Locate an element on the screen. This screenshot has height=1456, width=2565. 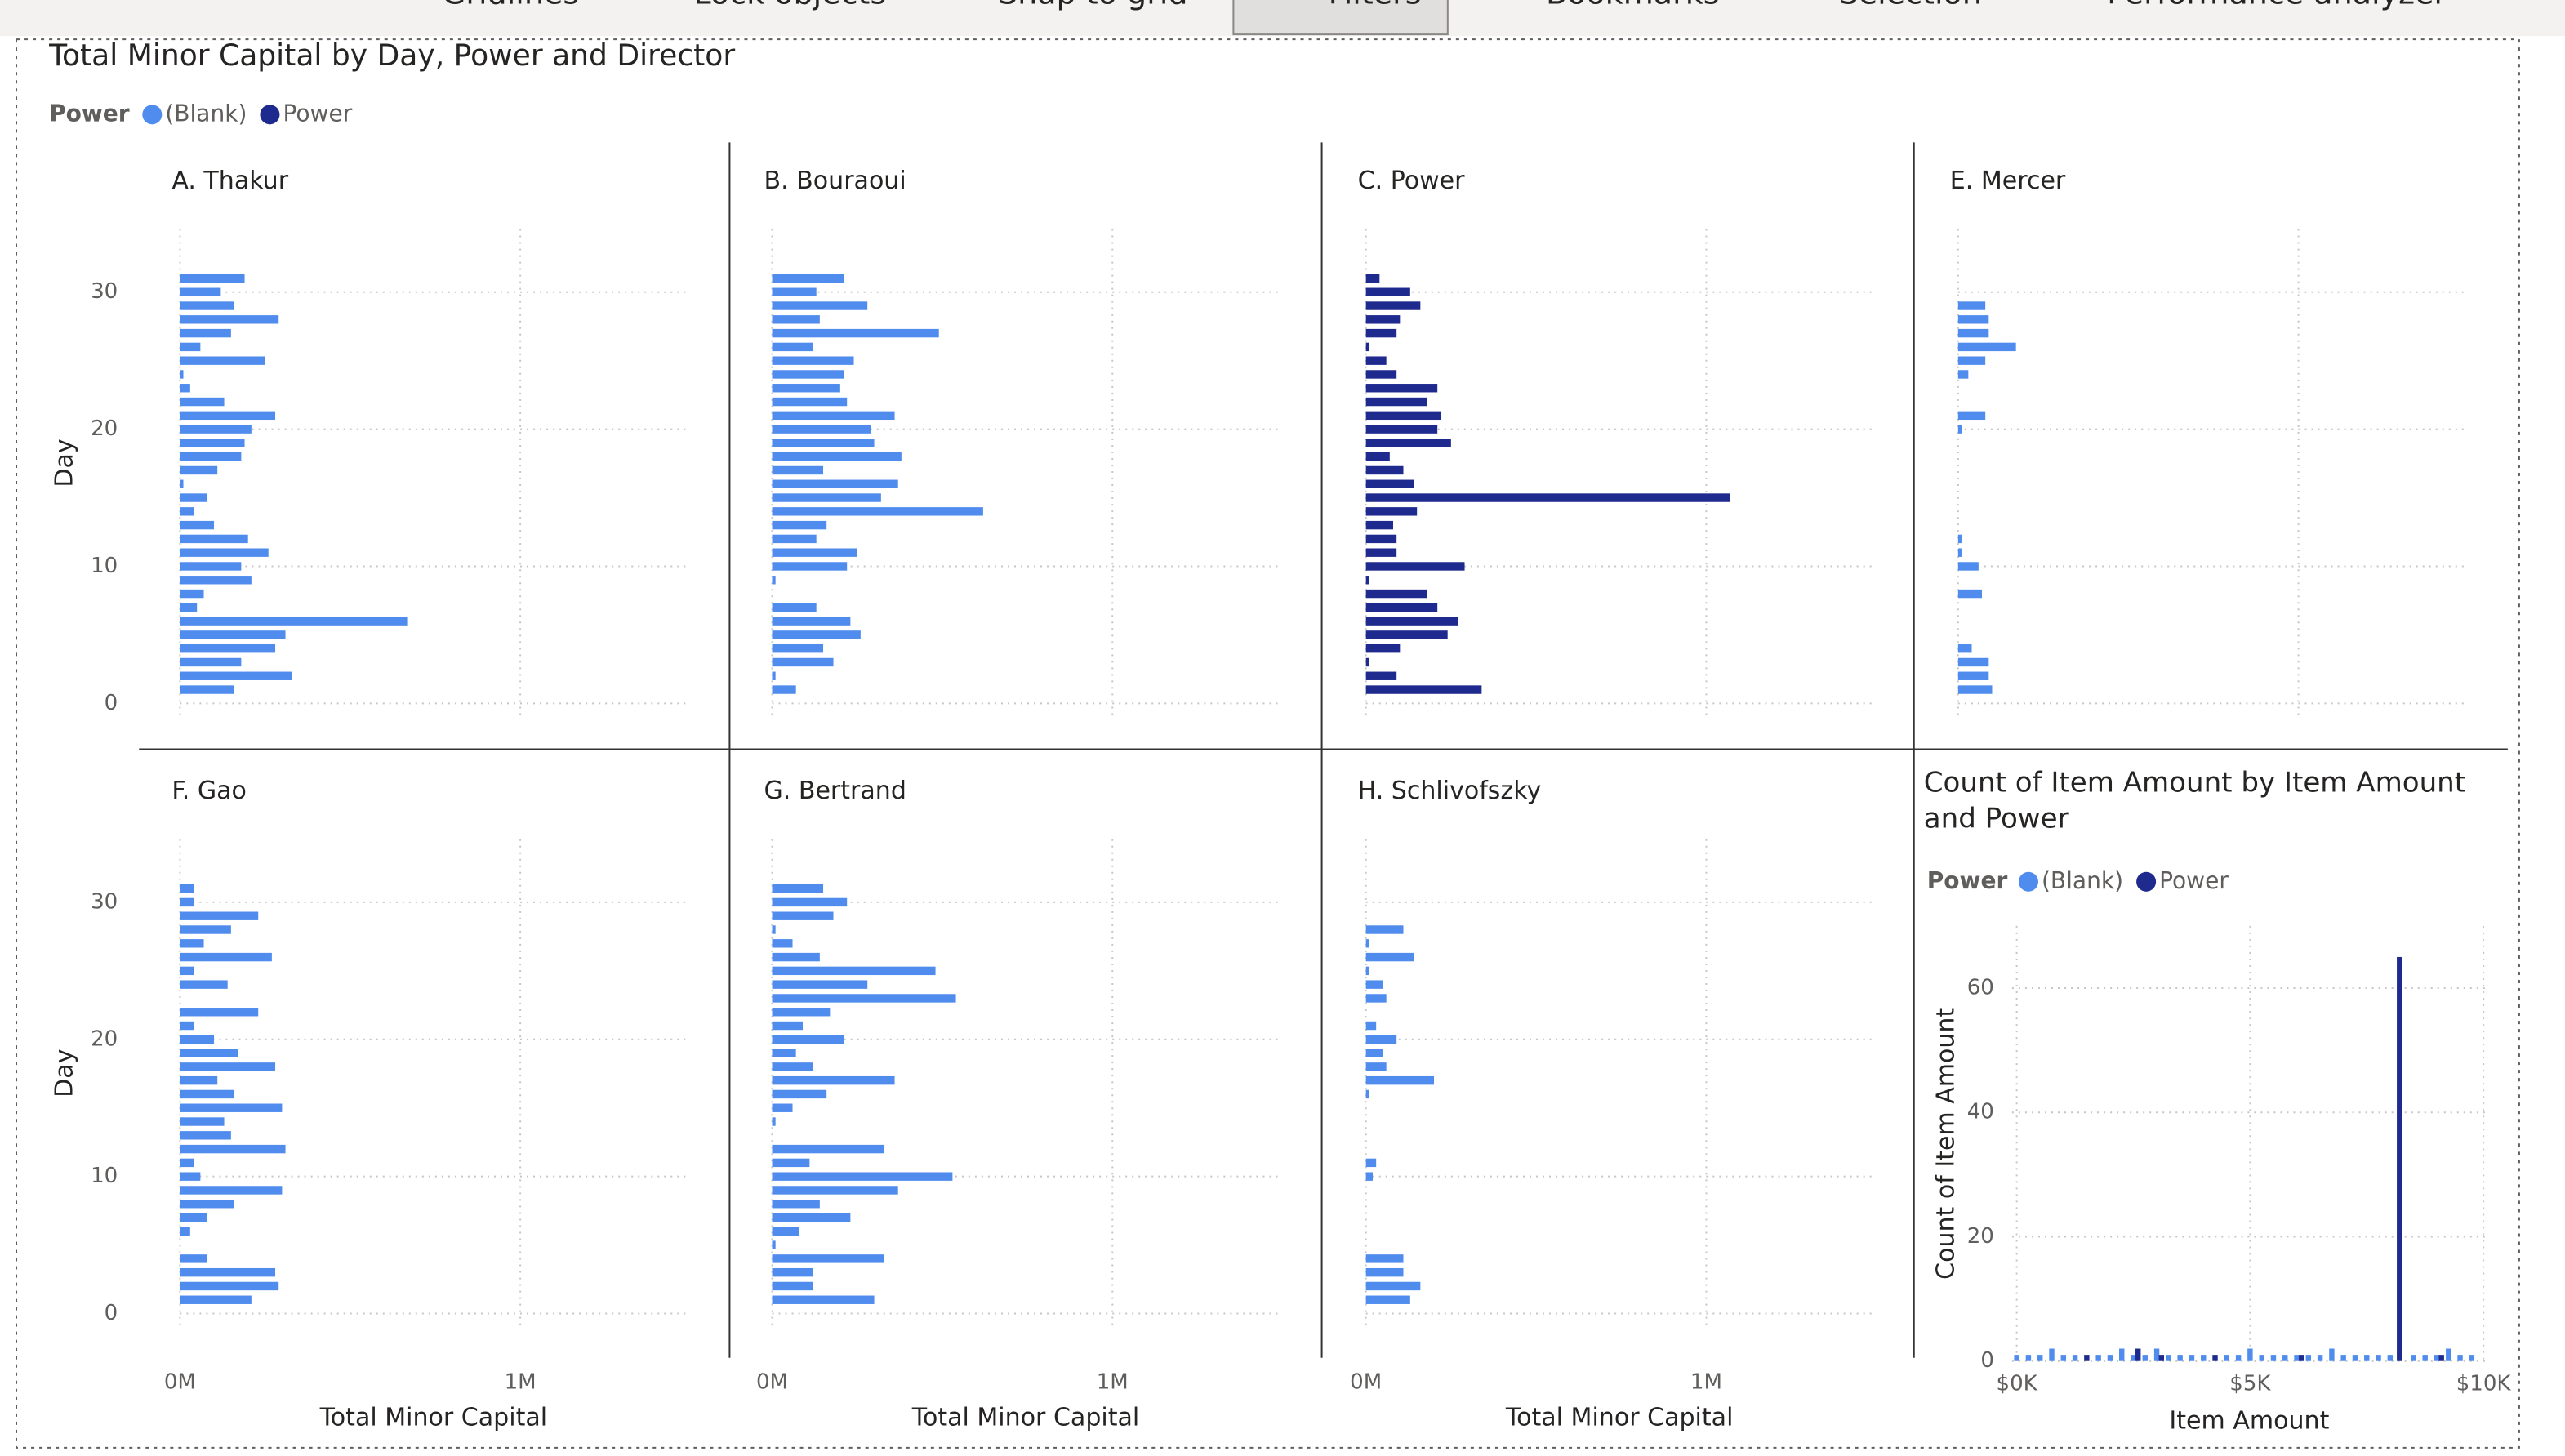
toolbar-item: Bookmarks is located at coordinates (1633, 6).